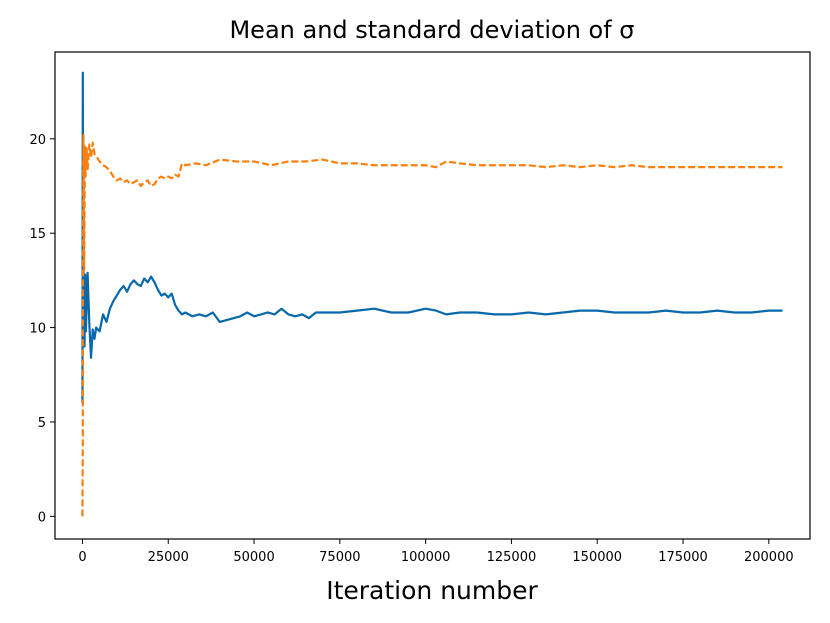 This screenshot has height=623, width=830. I want to click on x-tick-label: 175000, so click(683, 557).